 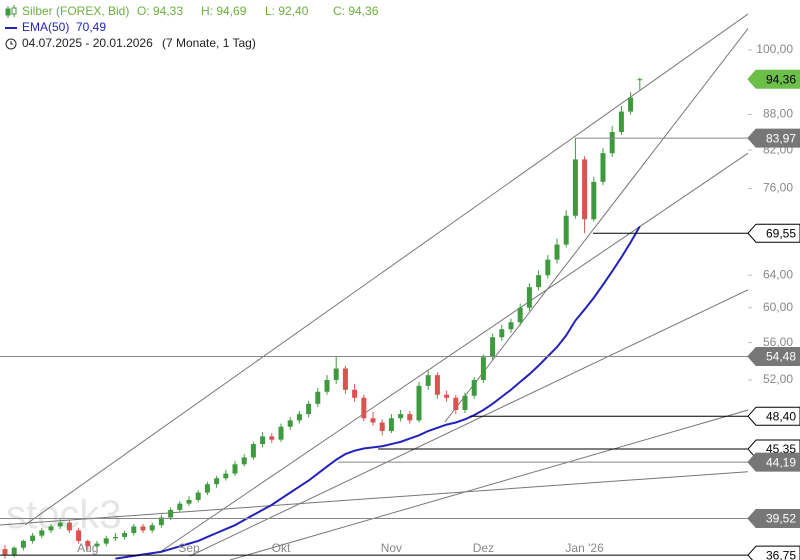 I want to click on level-label: 54,48, so click(x=781, y=357).